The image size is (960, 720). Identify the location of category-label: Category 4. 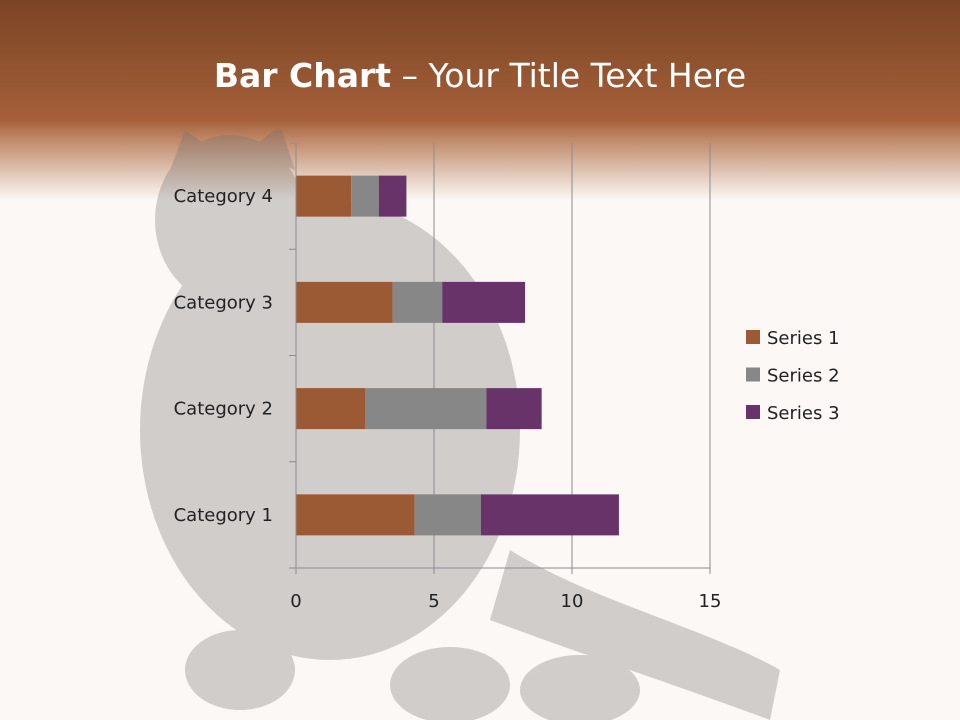
(223, 196).